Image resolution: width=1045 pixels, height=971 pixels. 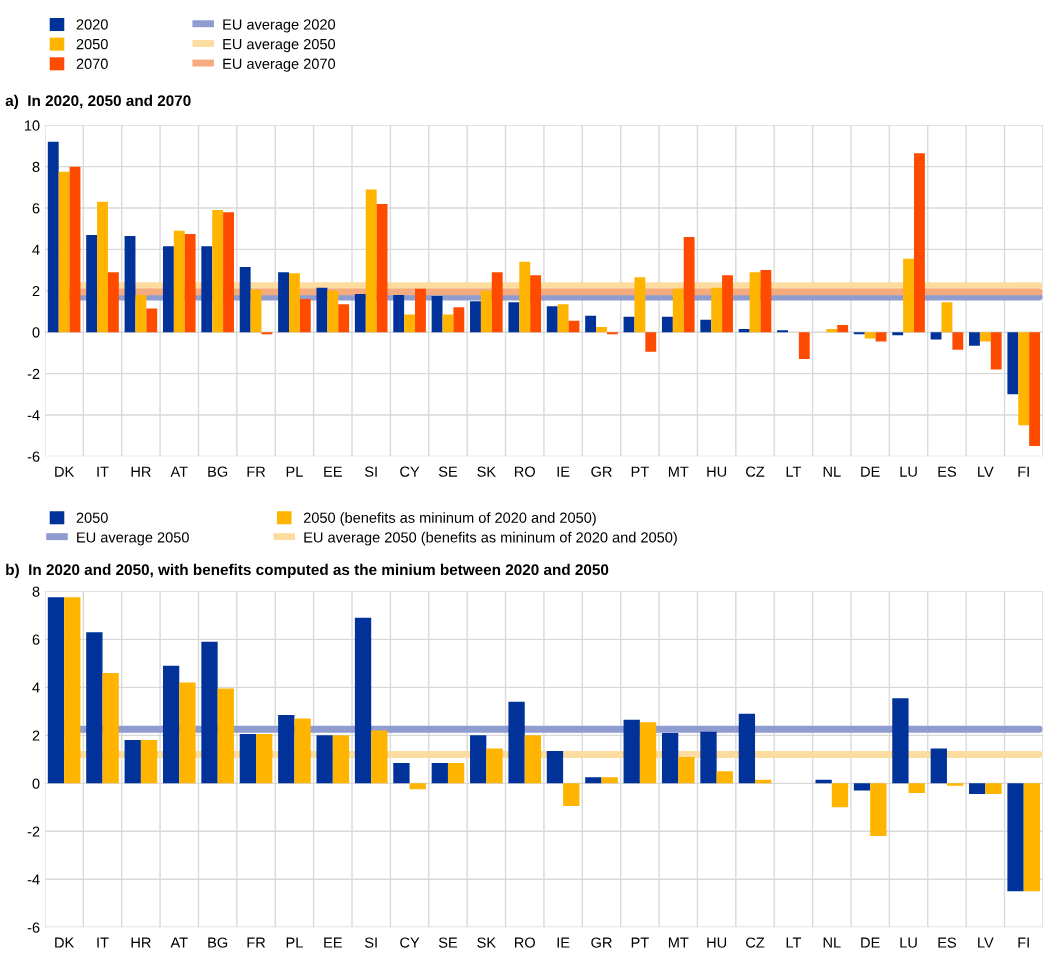 I want to click on x-tick-label: DK, so click(x=65, y=942).